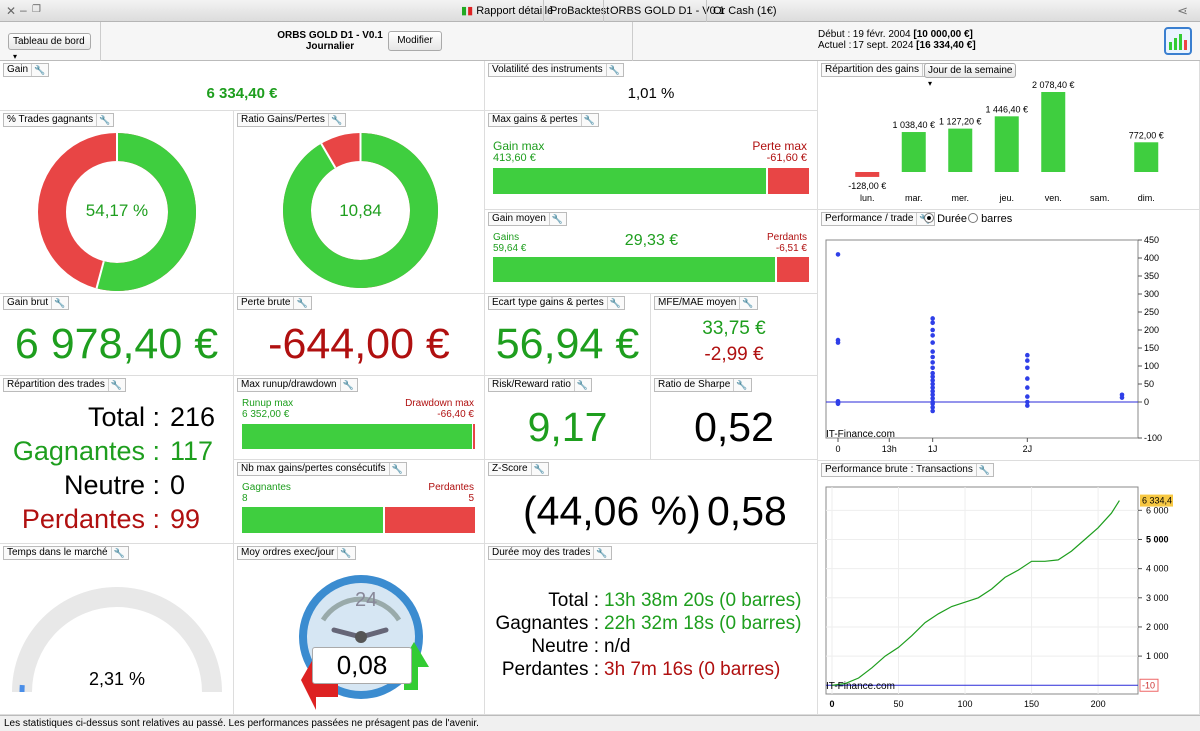 The width and height of the screenshot is (1200, 731). I want to click on share-icon: ⋖, so click(1182, 10).